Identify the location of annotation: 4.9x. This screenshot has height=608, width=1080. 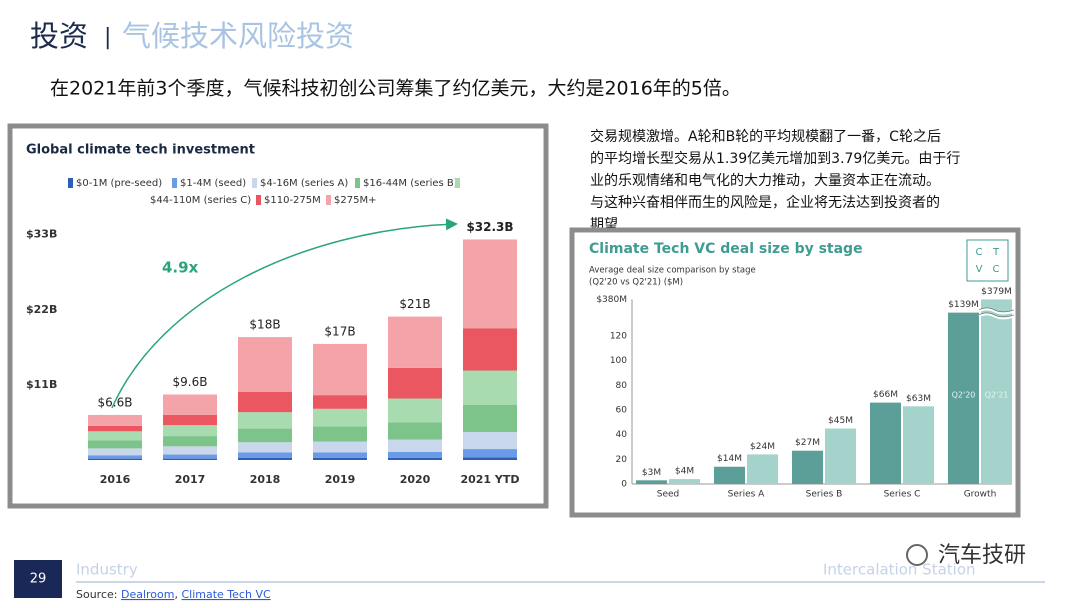
(180, 268).